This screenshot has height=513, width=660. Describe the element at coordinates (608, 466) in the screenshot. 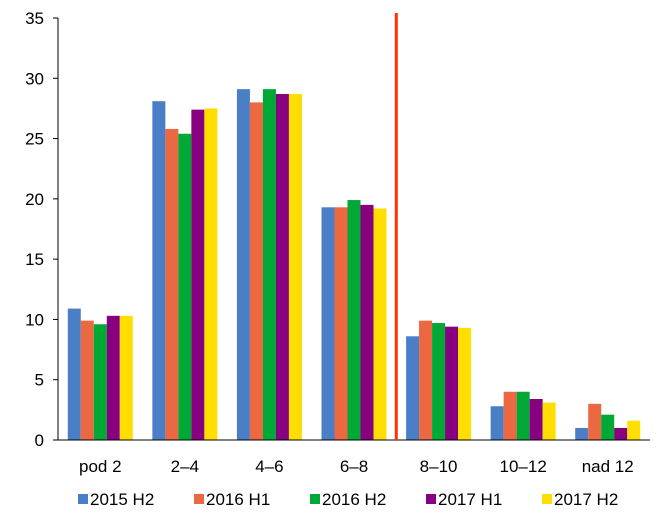

I see `x-tick-label: nad 12` at that location.